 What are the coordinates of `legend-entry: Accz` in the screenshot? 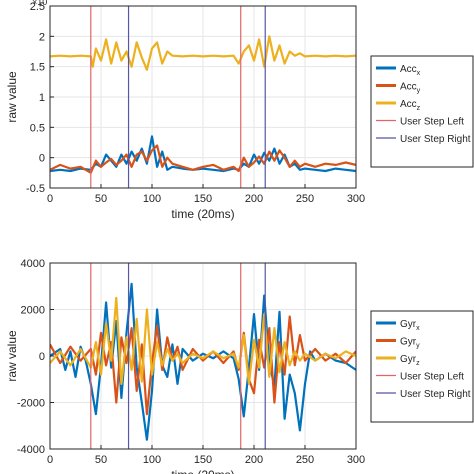 It's located at (410, 105).